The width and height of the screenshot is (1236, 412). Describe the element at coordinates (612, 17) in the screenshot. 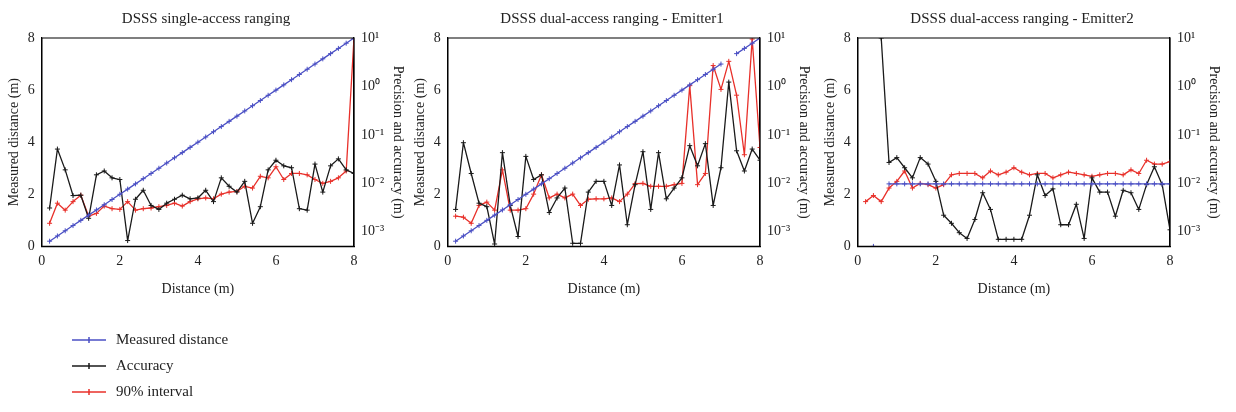

I see `chart-title: DSSS dual-access ranging - Emitter1` at that location.